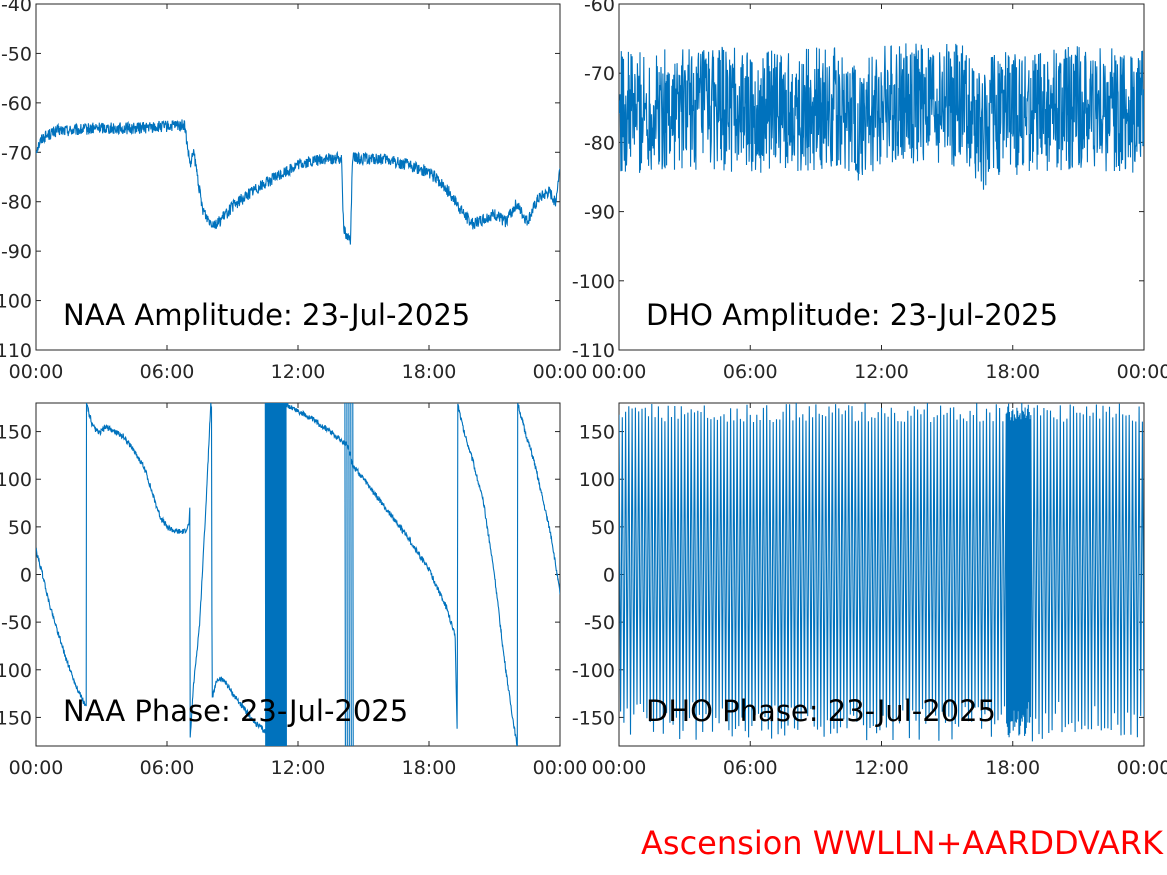 The width and height of the screenshot is (1167, 875). I want to click on panel-title: DHO Phase: 23-Jul-2025, so click(821, 711).